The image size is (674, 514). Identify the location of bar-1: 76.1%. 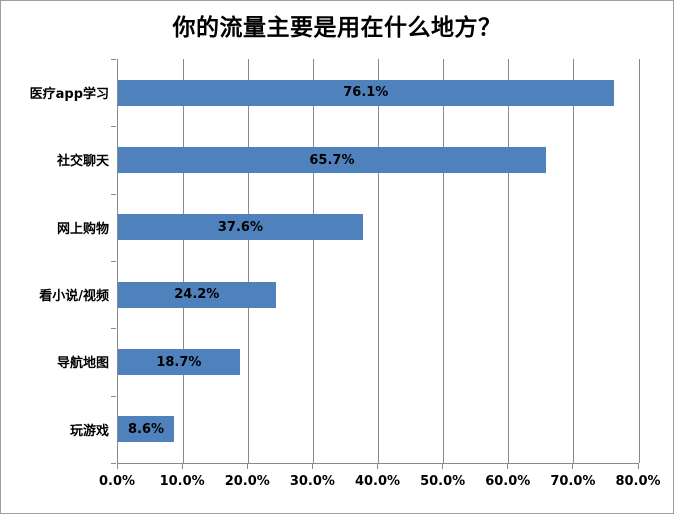
(366, 92).